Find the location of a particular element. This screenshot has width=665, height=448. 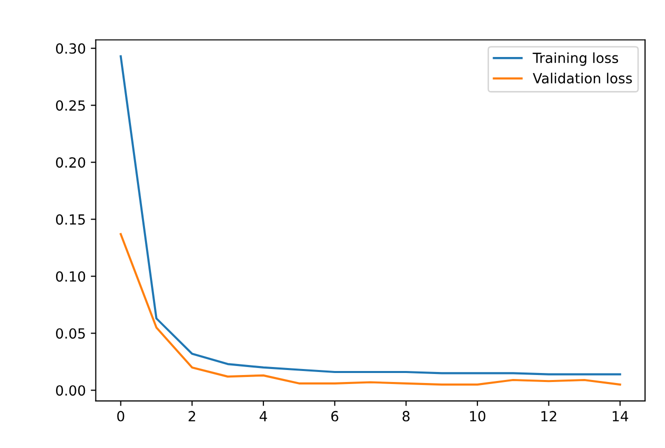

y-tick-label: 0.05 is located at coordinates (70, 333).